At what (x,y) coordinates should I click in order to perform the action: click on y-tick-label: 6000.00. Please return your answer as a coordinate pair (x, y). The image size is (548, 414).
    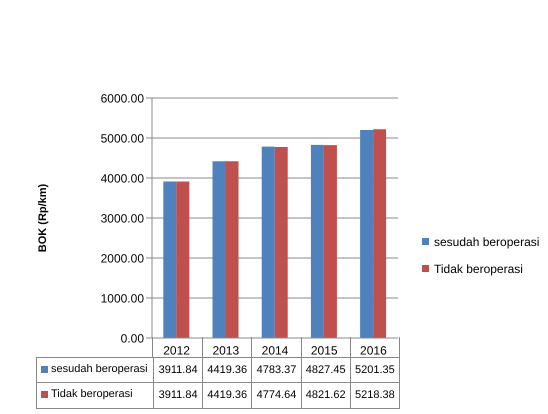
    Looking at the image, I should click on (122, 98).